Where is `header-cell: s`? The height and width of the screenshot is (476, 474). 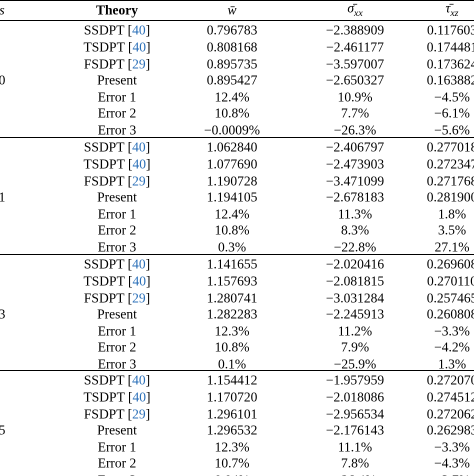
header-cell: s is located at coordinates (2, 10).